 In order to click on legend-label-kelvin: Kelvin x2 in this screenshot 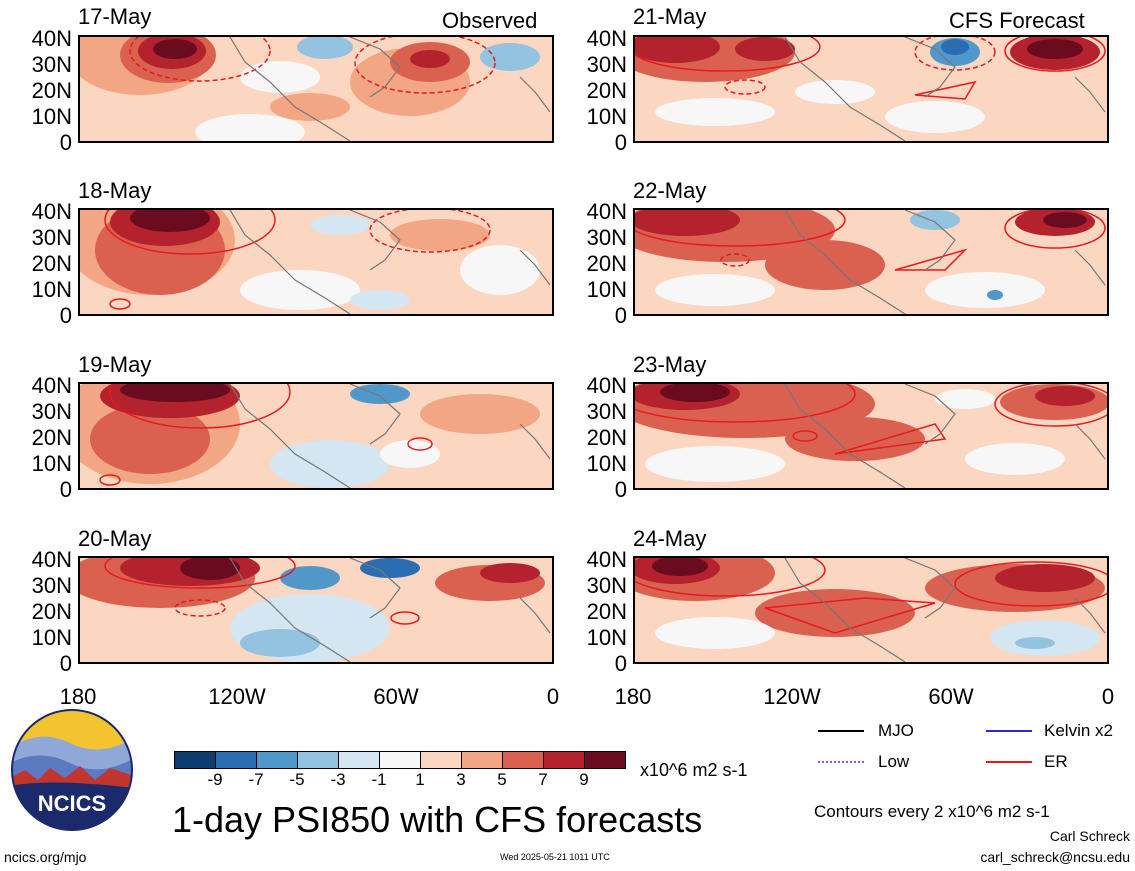, I will do `click(1078, 730)`.